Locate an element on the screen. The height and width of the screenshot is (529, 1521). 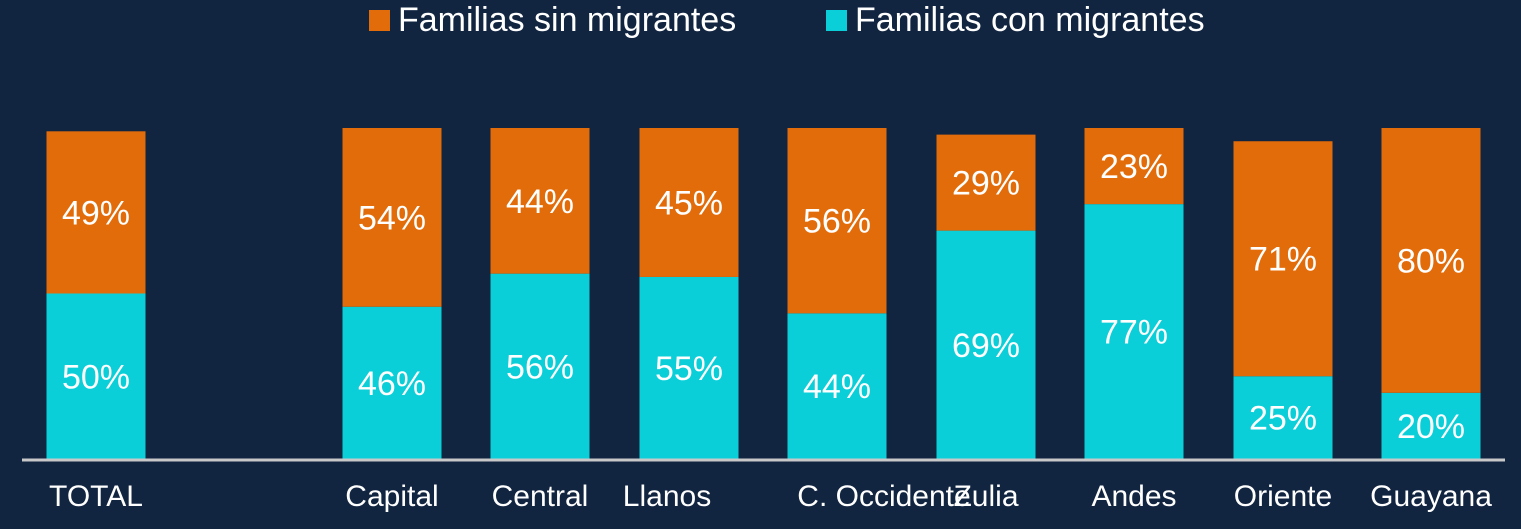
x-tick-label: Andes is located at coordinates (1134, 496).